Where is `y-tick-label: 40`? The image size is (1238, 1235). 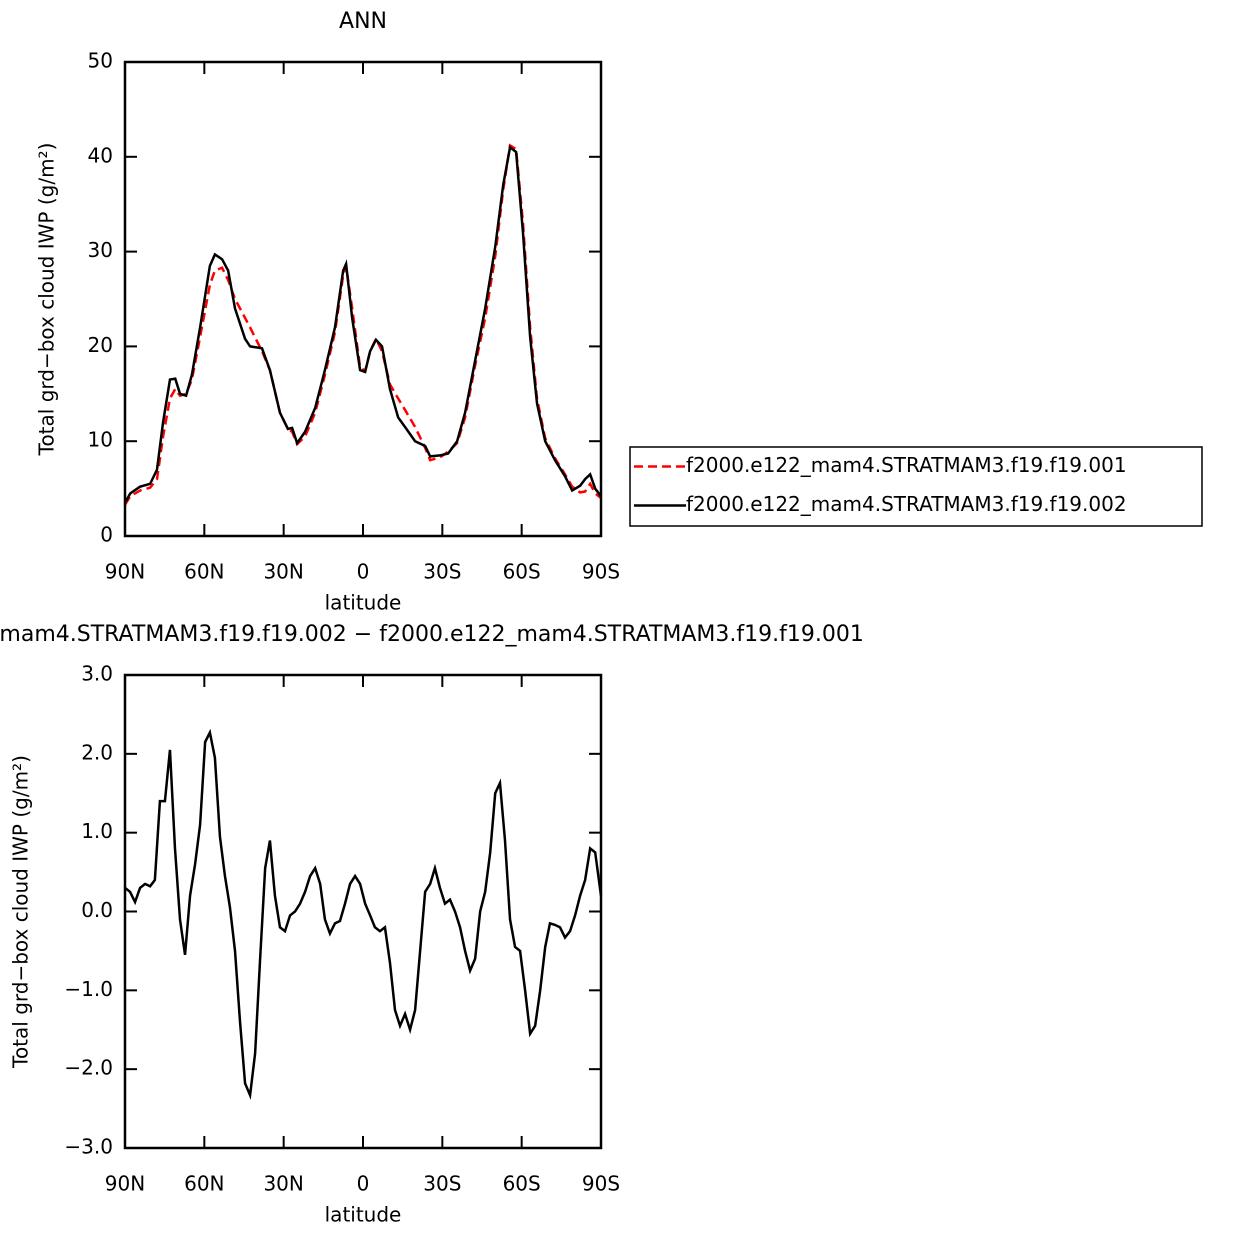 y-tick-label: 40 is located at coordinates (100, 155).